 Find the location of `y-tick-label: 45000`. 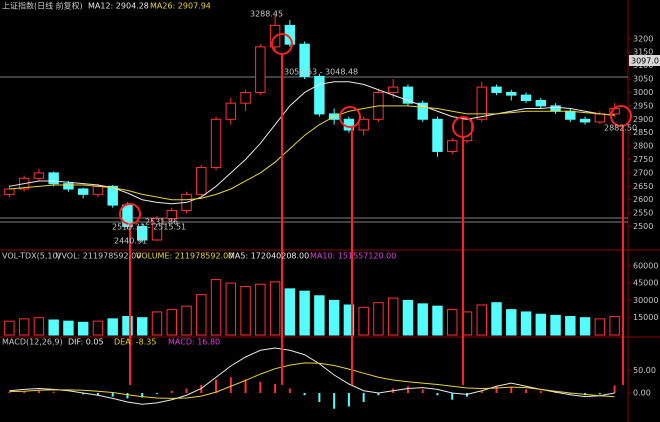

y-tick-label: 45000 is located at coordinates (645, 283).